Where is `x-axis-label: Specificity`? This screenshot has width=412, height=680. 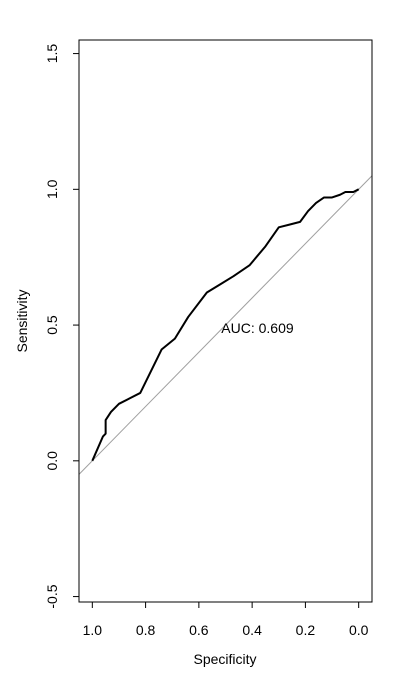 x-axis-label: Specificity is located at coordinates (224, 659).